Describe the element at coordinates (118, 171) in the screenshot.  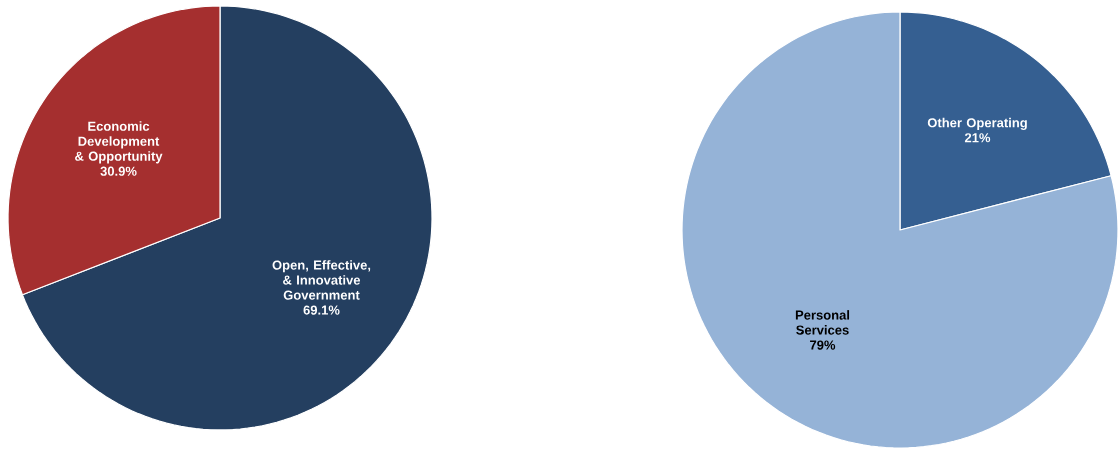
I see `data-label: 30.9%` at that location.